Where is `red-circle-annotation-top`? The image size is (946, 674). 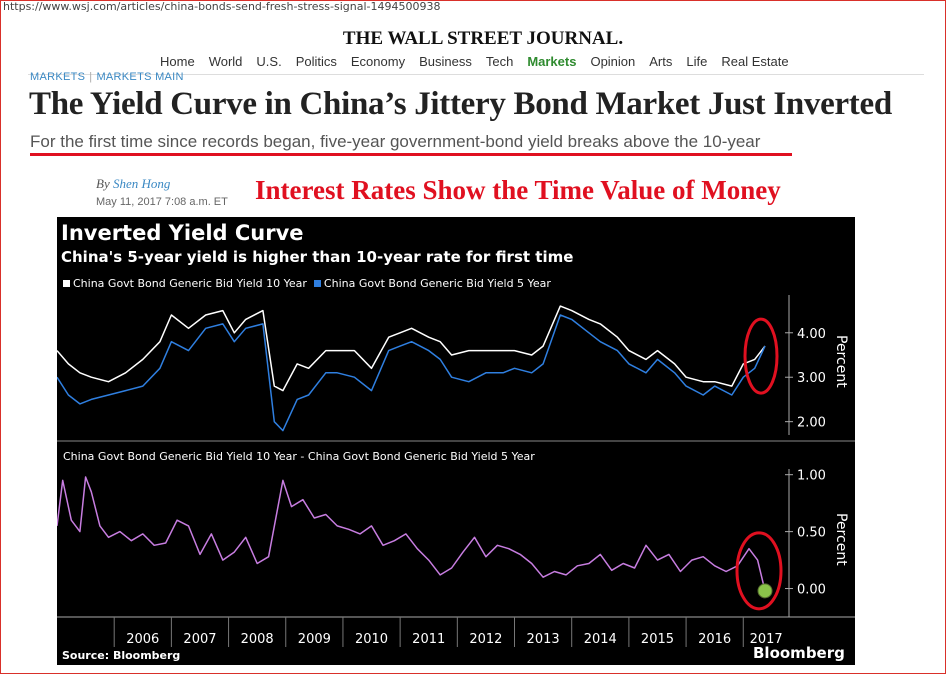
red-circle-annotation-top is located at coordinates (761, 356).